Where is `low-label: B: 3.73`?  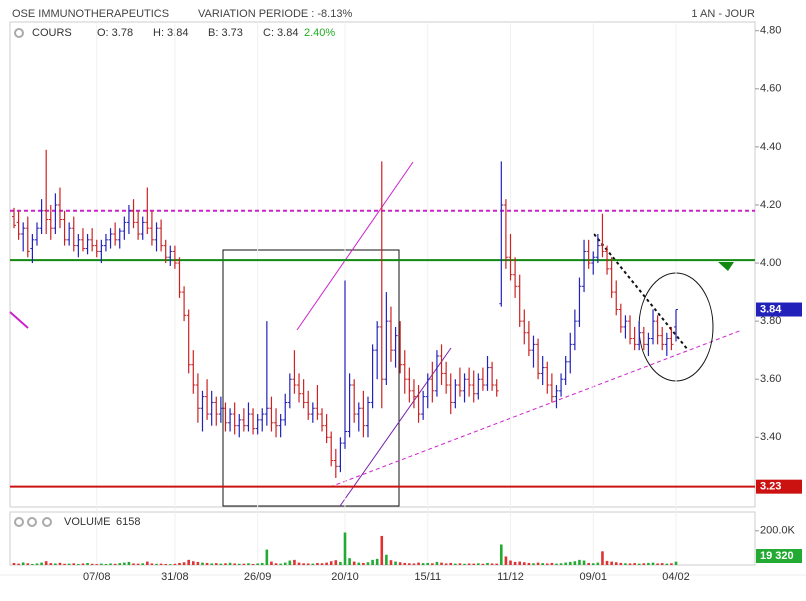
low-label: B: 3.73 is located at coordinates (225, 33).